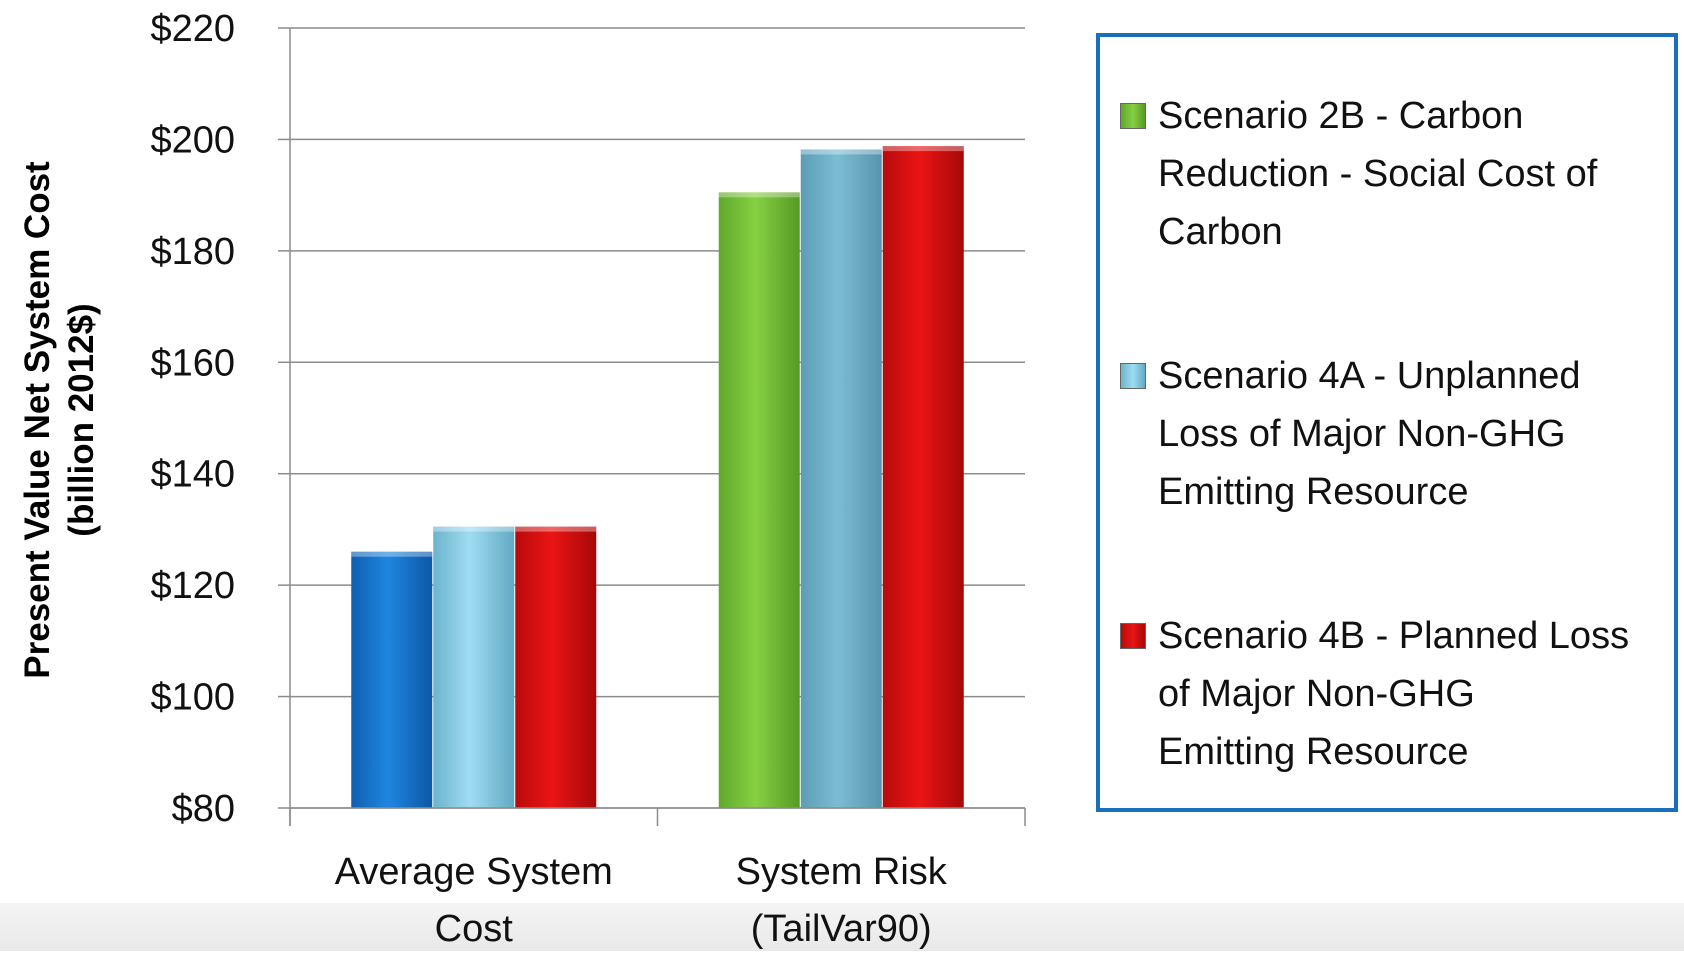  I want to click on y-tick-label: $180, so click(192, 252).